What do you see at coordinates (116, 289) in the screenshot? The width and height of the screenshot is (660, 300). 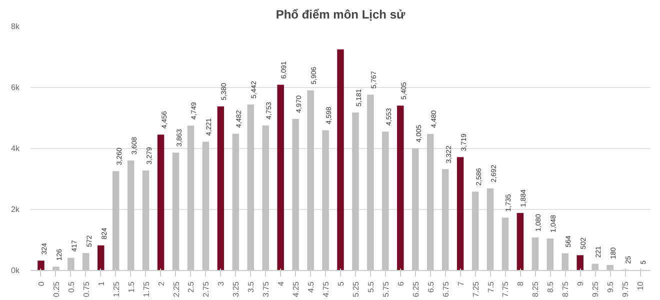 I see `x-tick-label: 1.25` at bounding box center [116, 289].